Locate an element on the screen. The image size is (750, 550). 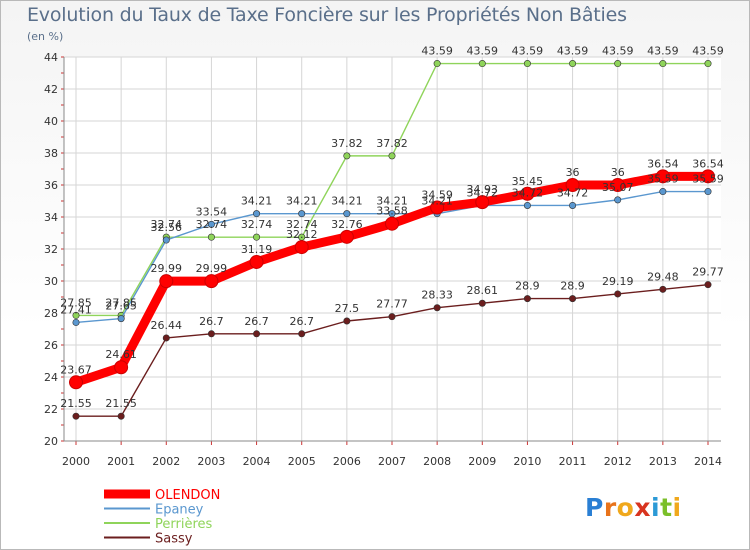
data-label: 29.48 is located at coordinates (663, 276).